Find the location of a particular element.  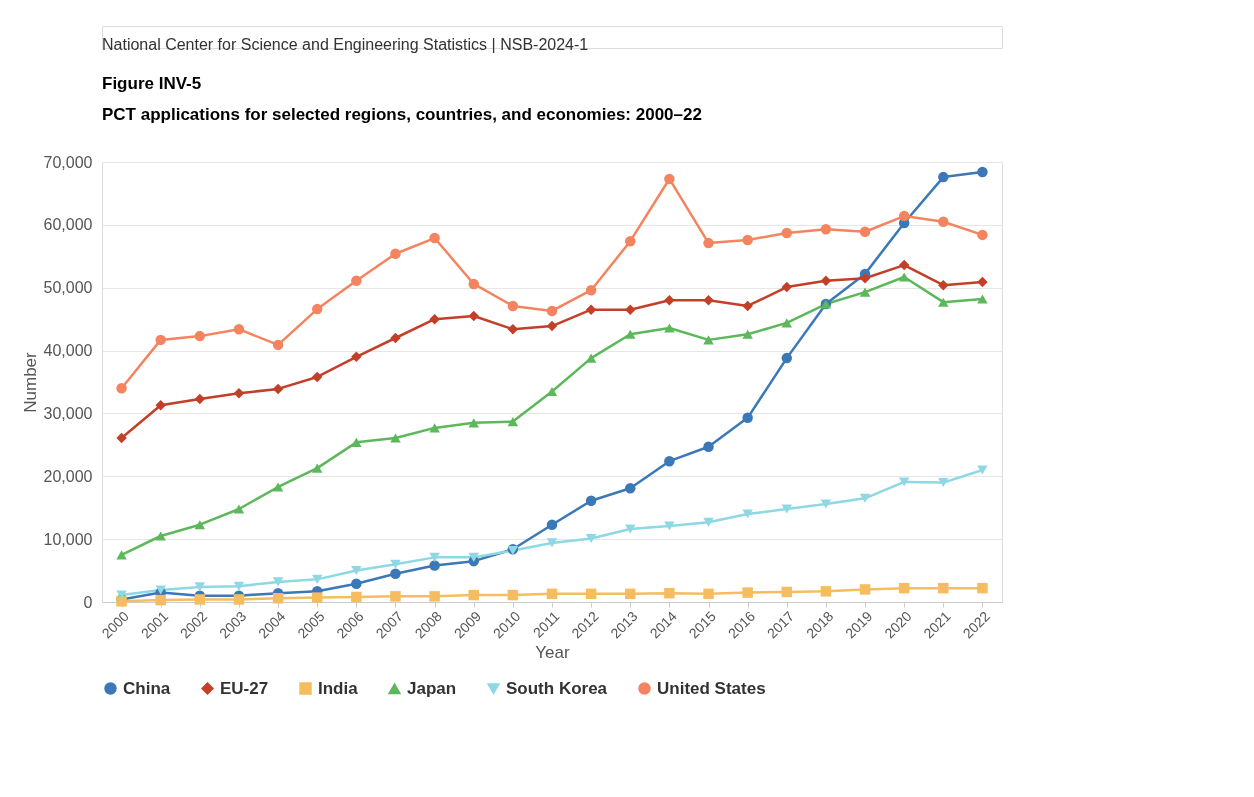

legend-label: China is located at coordinates (147, 688).